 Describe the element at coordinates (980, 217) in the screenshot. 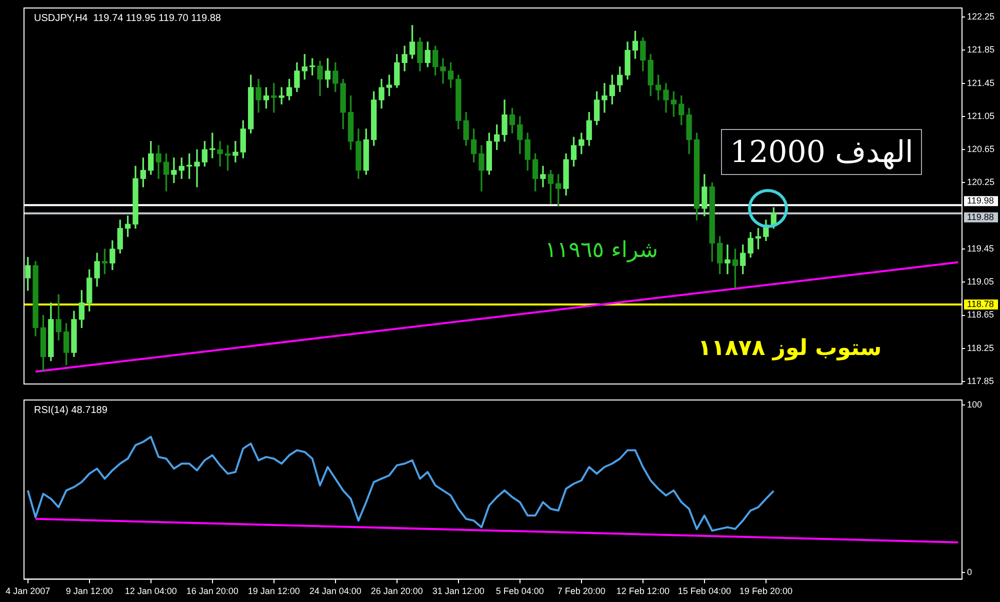

I see `ref-line-label: 119.88` at that location.